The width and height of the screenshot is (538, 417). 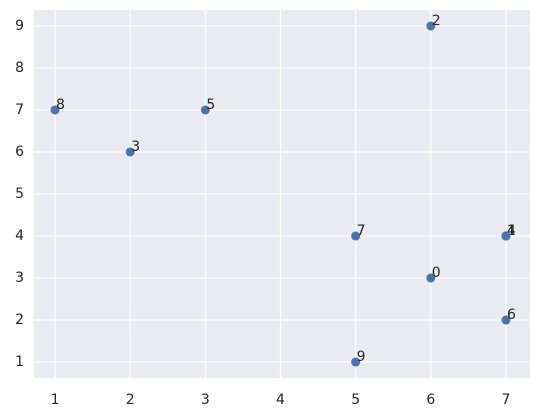 I want to click on point-label: 8, so click(x=60, y=105).